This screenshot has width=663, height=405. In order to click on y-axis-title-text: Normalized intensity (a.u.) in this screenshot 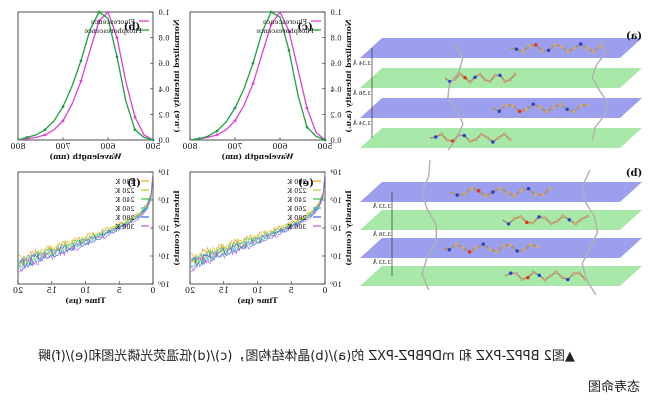, I will do `click(348, 75)`.